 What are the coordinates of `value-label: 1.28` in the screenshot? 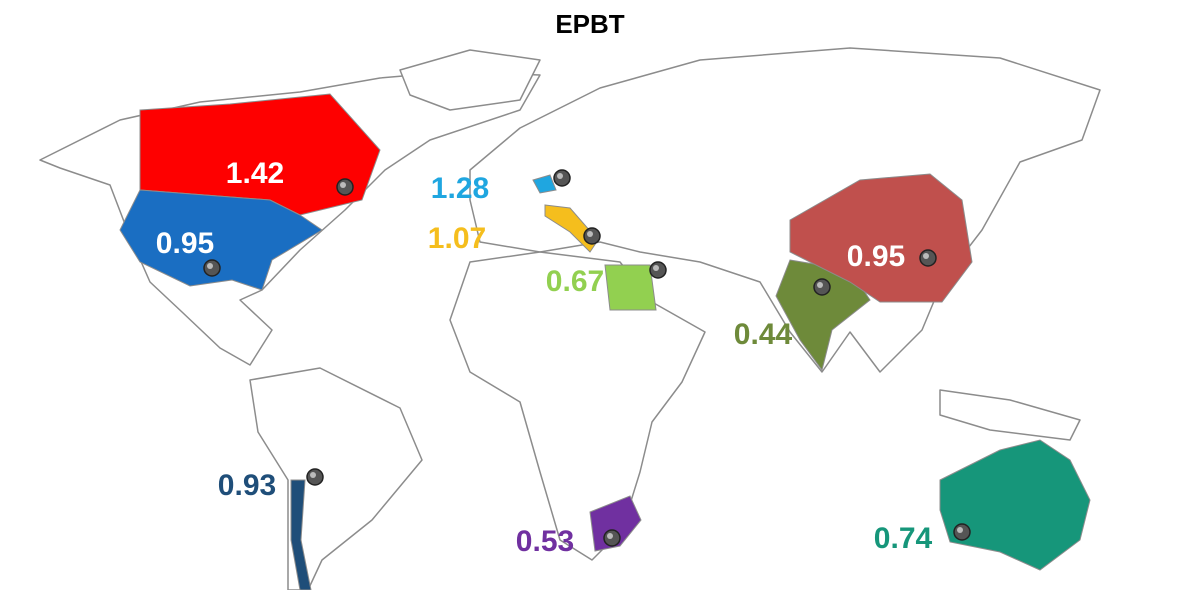 It's located at (460, 188).